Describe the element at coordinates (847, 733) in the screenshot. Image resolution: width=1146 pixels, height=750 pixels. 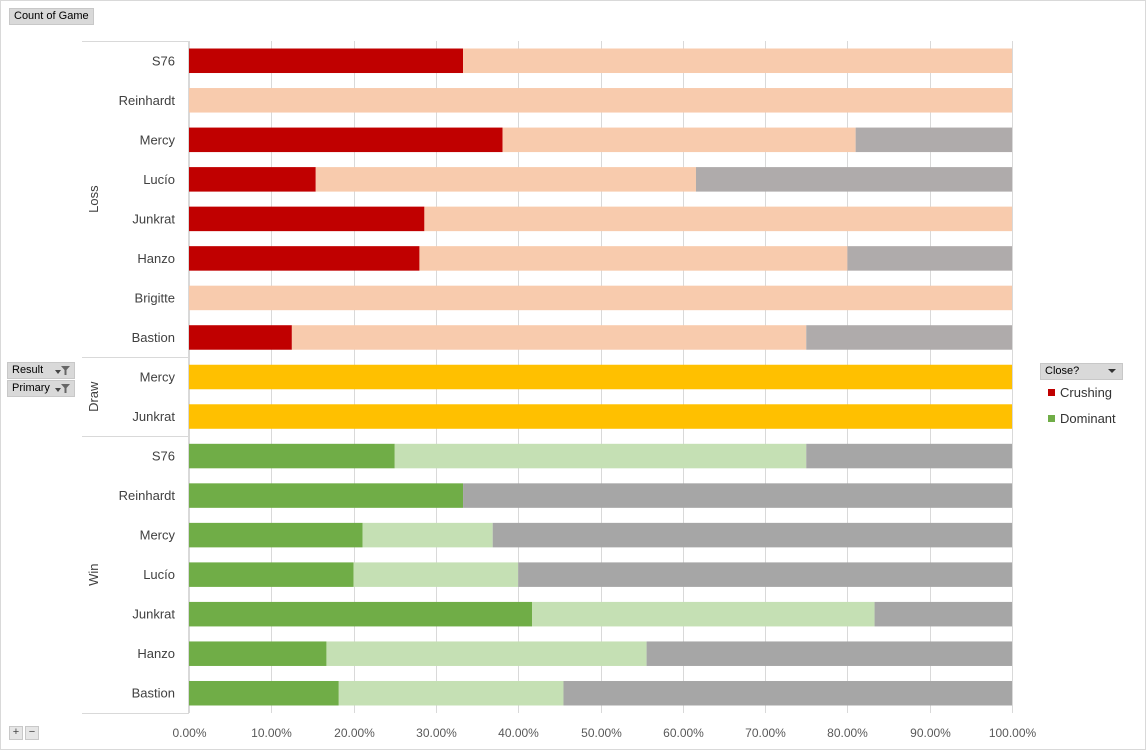
I see `x-tick-label: 80.00%` at that location.